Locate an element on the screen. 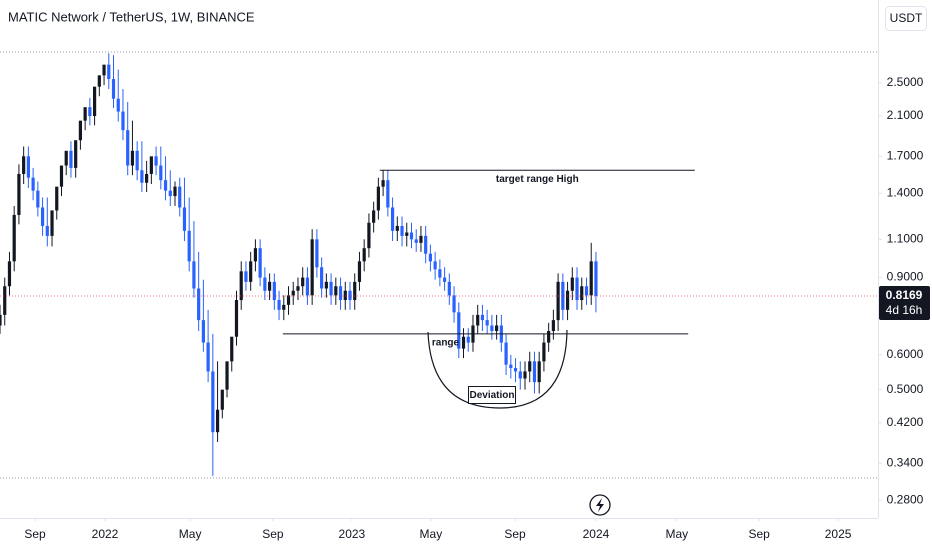 The image size is (932, 550). y-tick-label: 0.2800 is located at coordinates (905, 499).